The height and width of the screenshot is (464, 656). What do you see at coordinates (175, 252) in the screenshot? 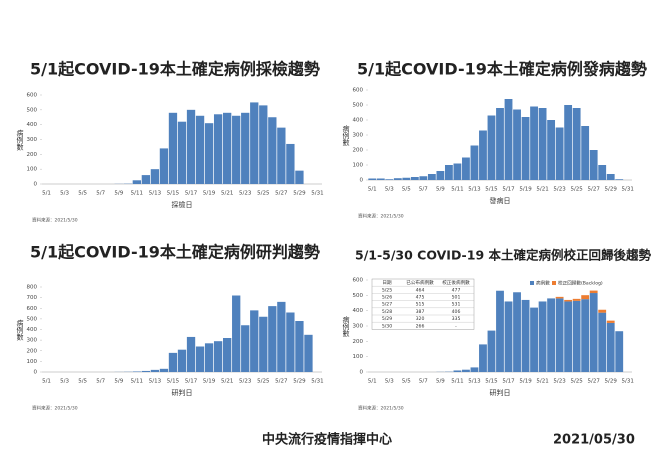
I see `chart-title: 5/1起COVID-19本土確定病例研判趨勢` at bounding box center [175, 252].